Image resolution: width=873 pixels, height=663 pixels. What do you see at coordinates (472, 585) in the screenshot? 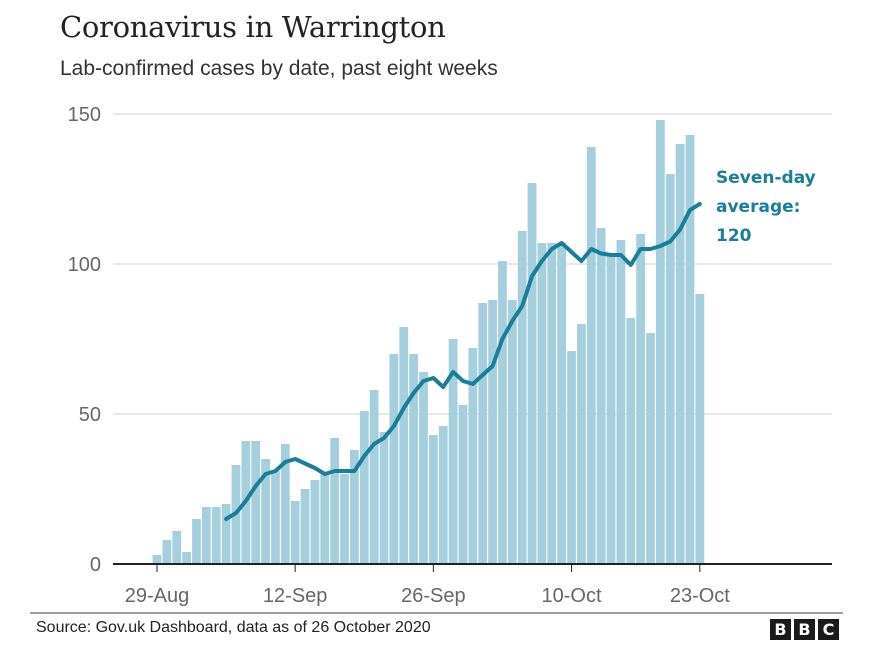
I see `x-axis: 29-Aug 12-Sep 26-Sep 10-Oct 23-Oct` at bounding box center [472, 585].